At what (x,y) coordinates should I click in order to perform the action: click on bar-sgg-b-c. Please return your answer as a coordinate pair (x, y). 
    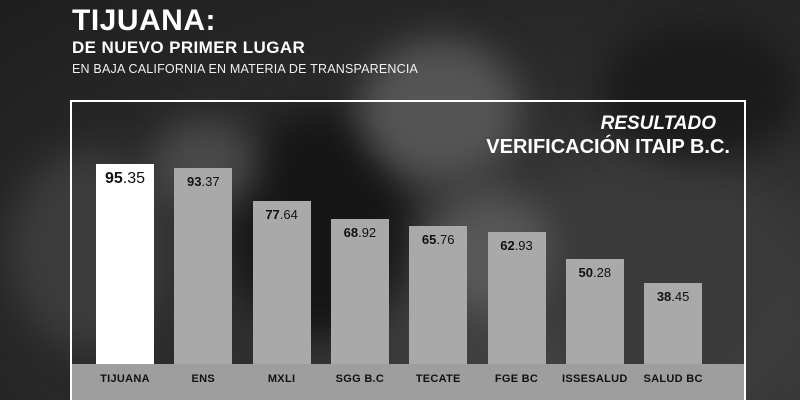
    Looking at the image, I should click on (359, 291).